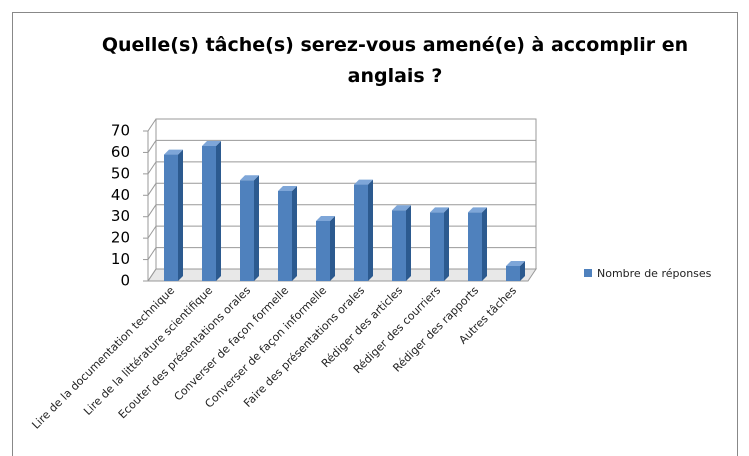 The image size is (749, 456). I want to click on y-tick-label: 0, so click(125, 281).